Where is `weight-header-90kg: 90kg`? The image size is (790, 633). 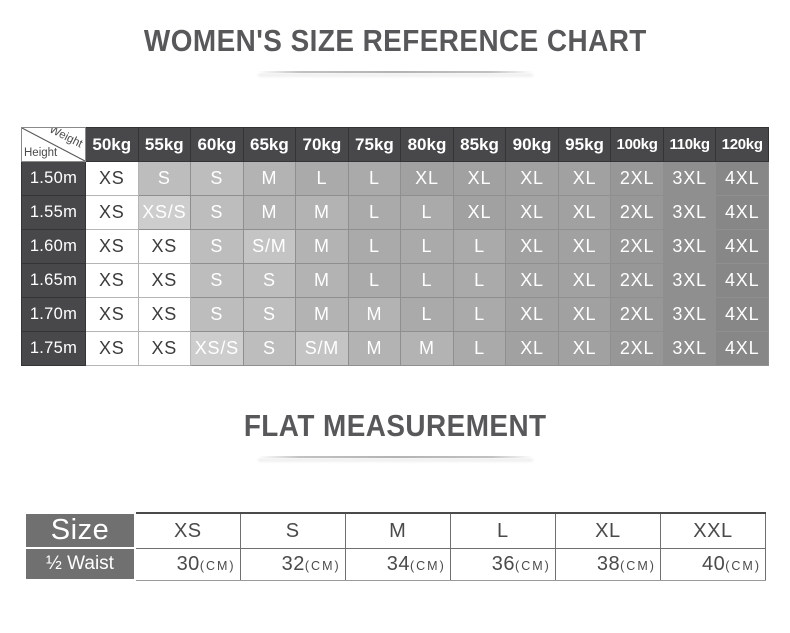 weight-header-90kg: 90kg is located at coordinates (532, 145).